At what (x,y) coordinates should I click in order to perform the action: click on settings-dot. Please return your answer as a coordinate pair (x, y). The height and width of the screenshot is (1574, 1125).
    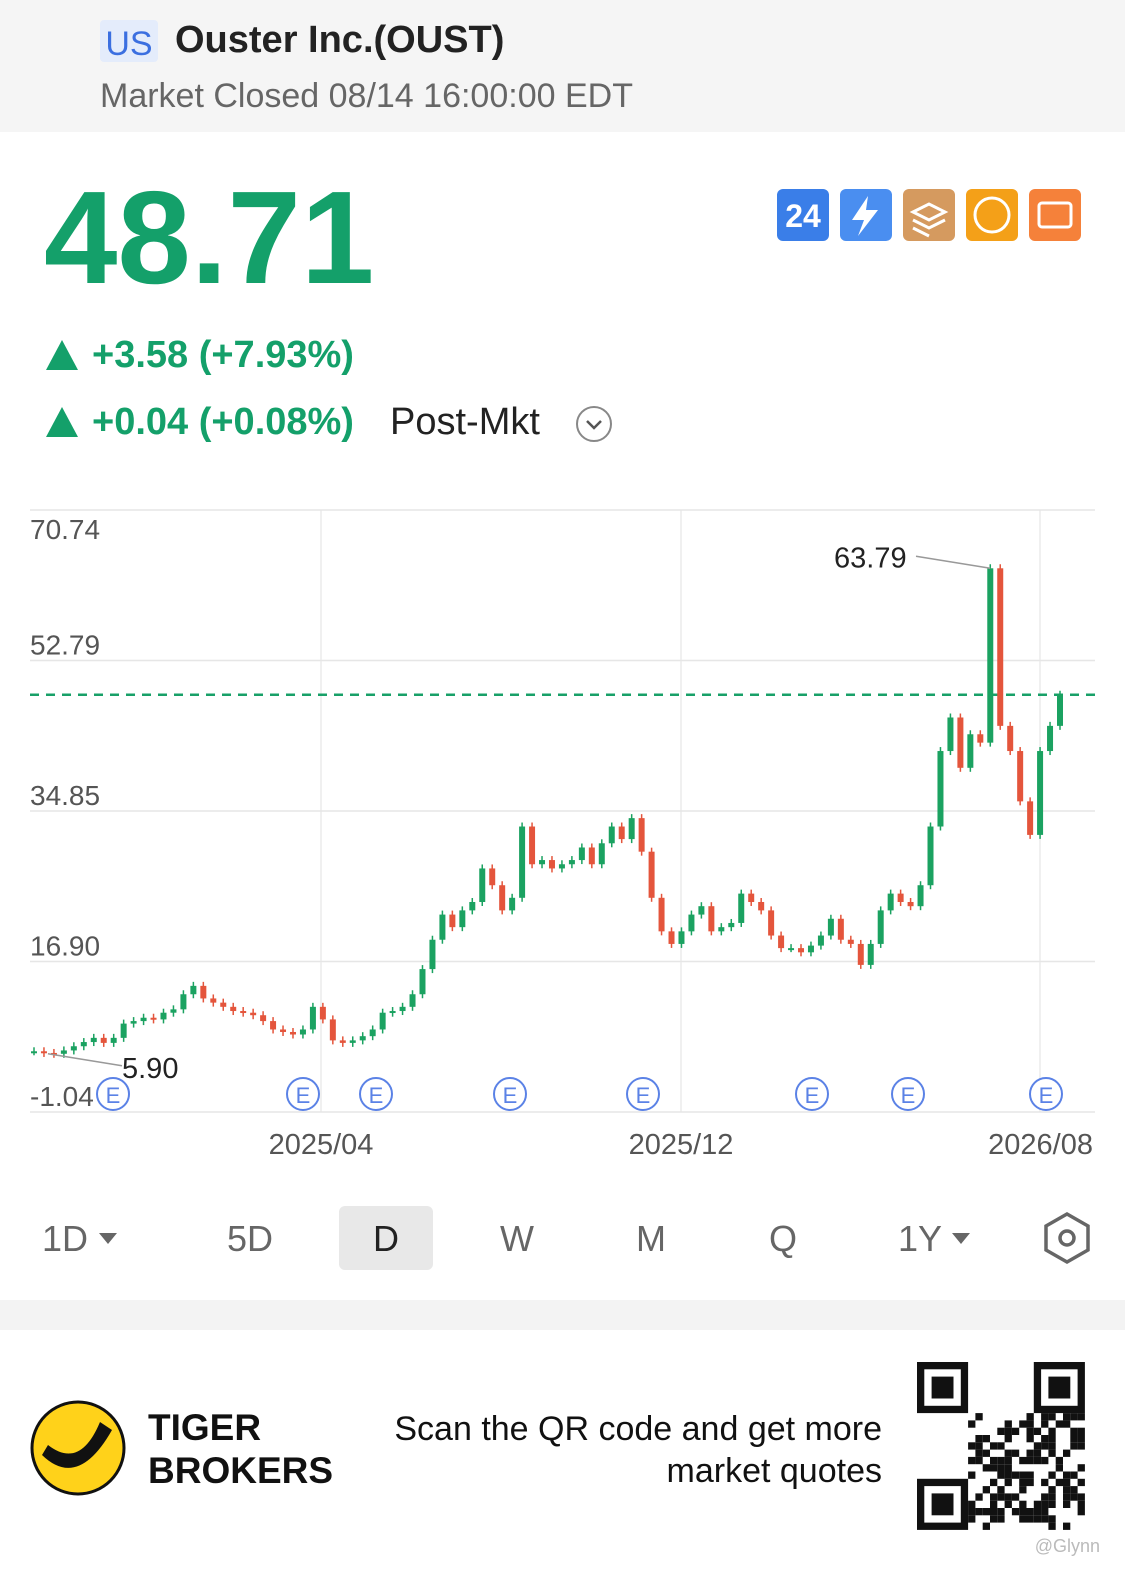
    Looking at the image, I should click on (1067, 1238).